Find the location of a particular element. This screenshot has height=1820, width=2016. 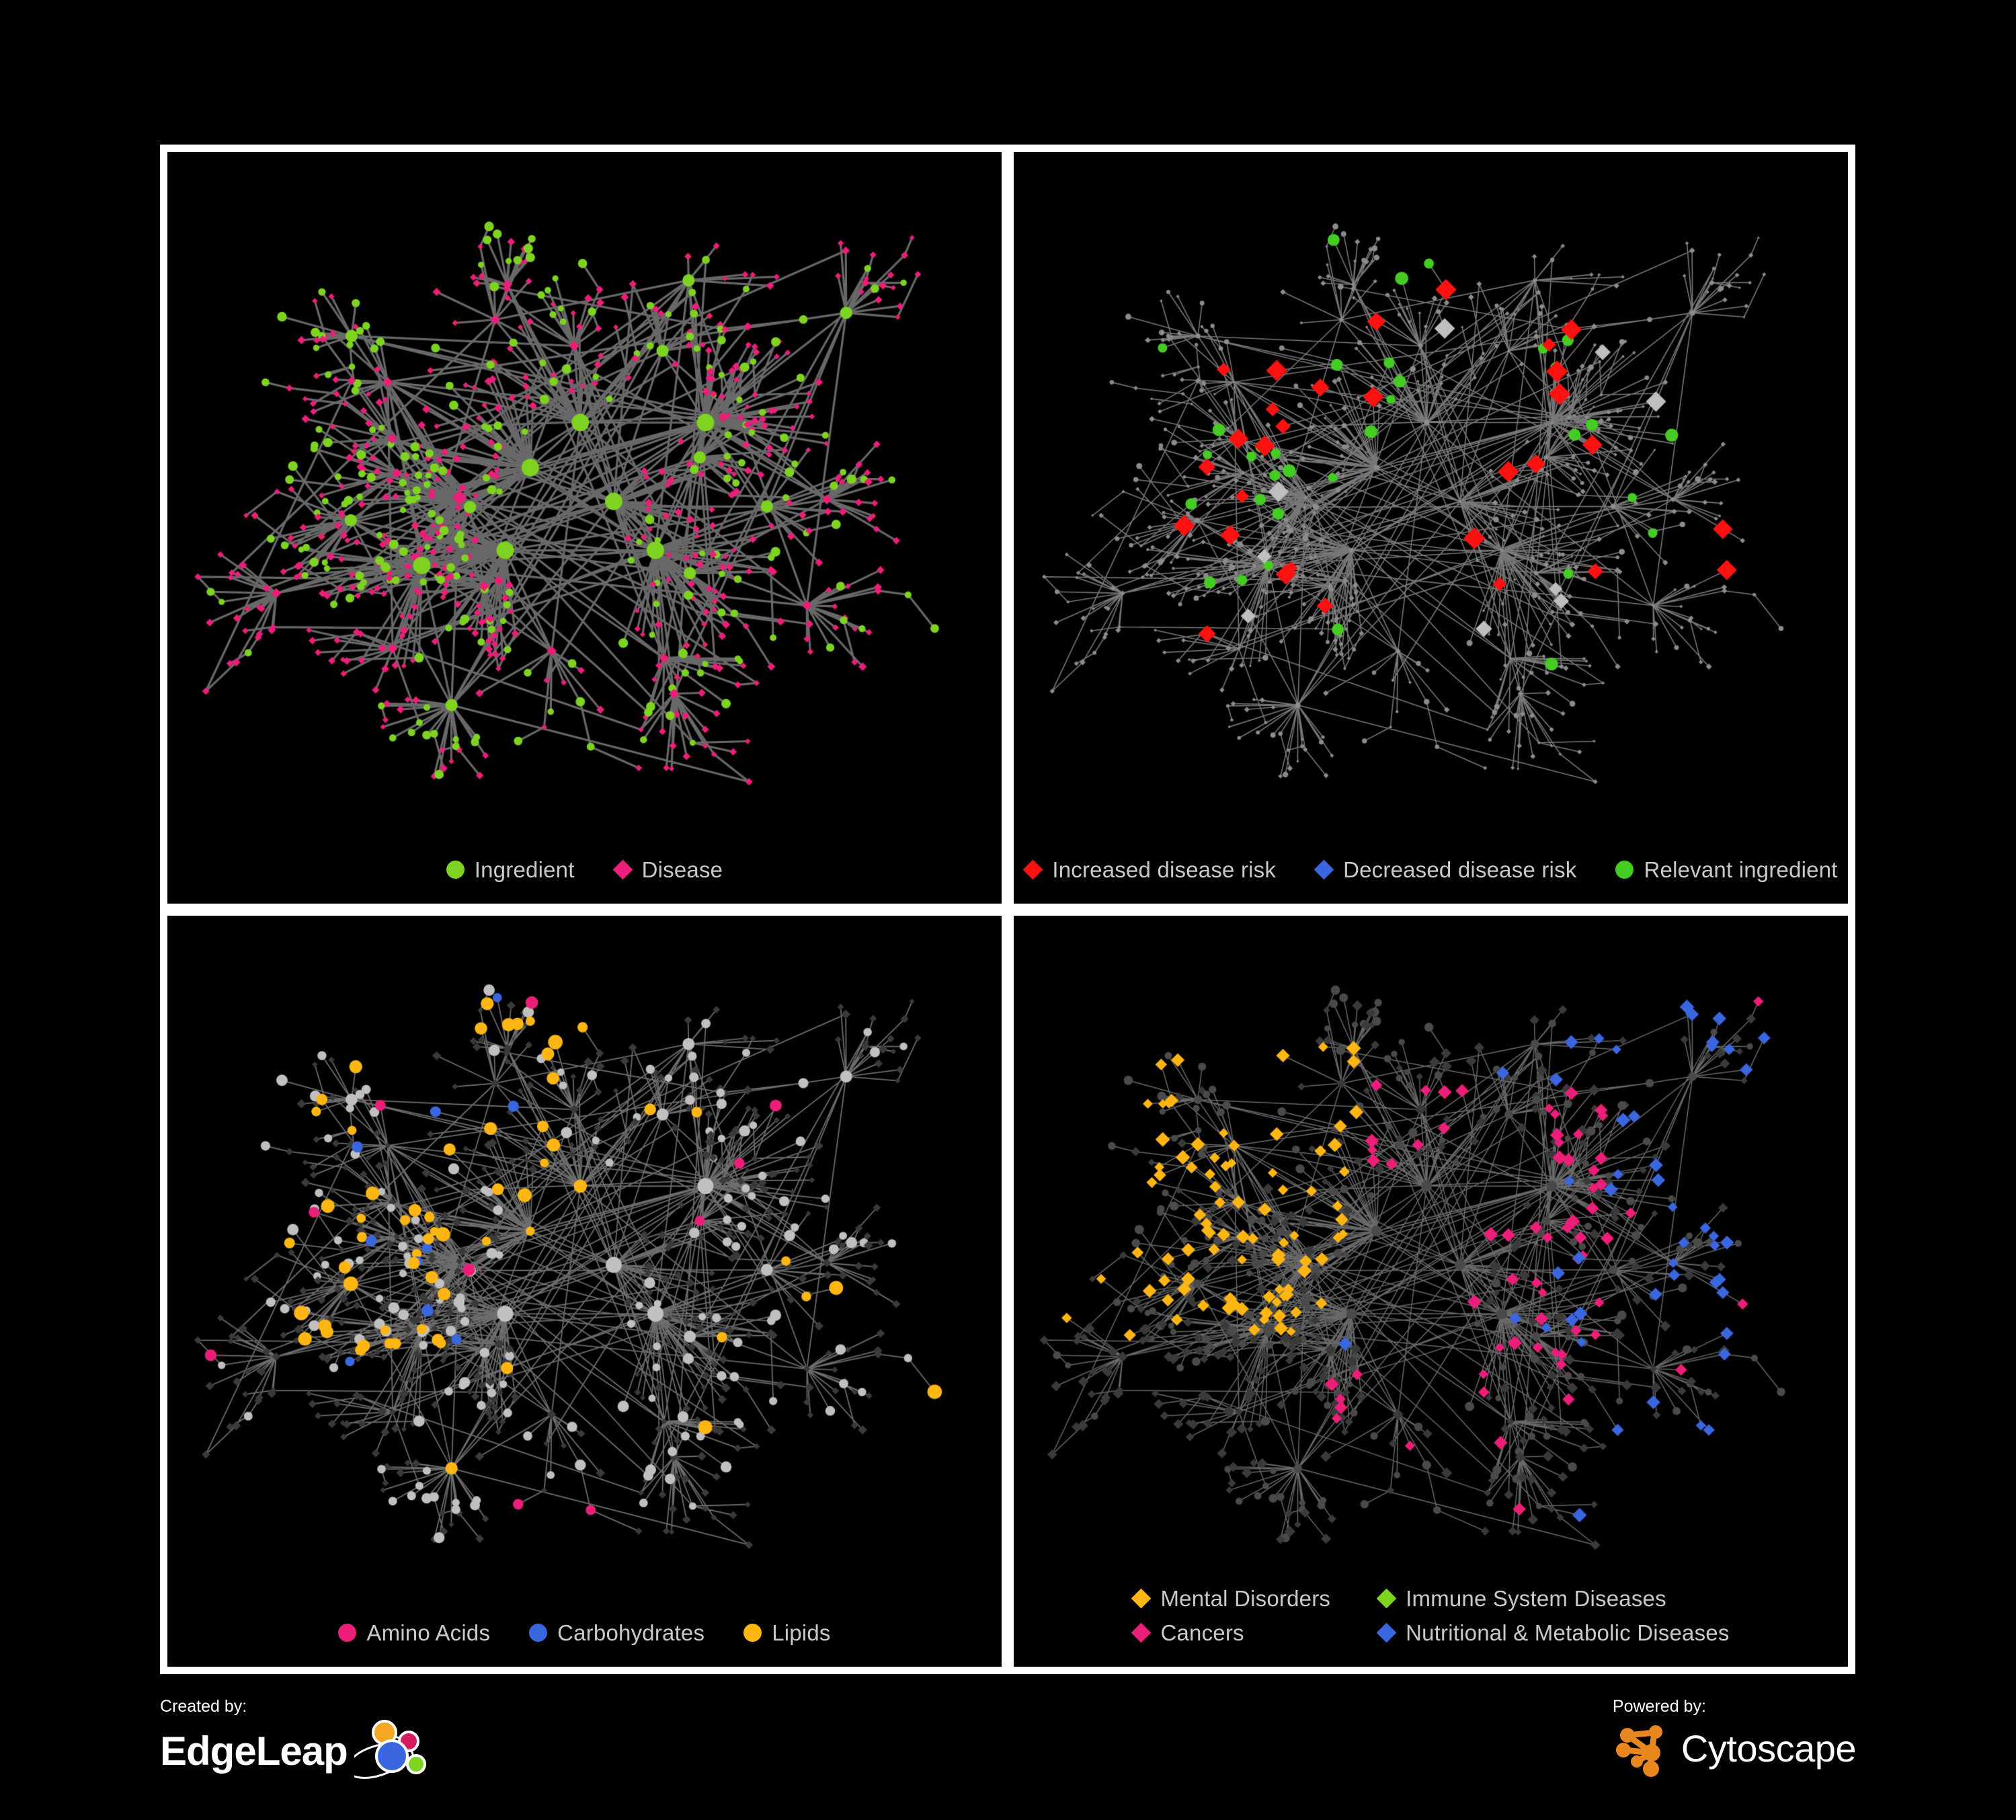

mental-disorders-diamond-icon is located at coordinates (1141, 1598).